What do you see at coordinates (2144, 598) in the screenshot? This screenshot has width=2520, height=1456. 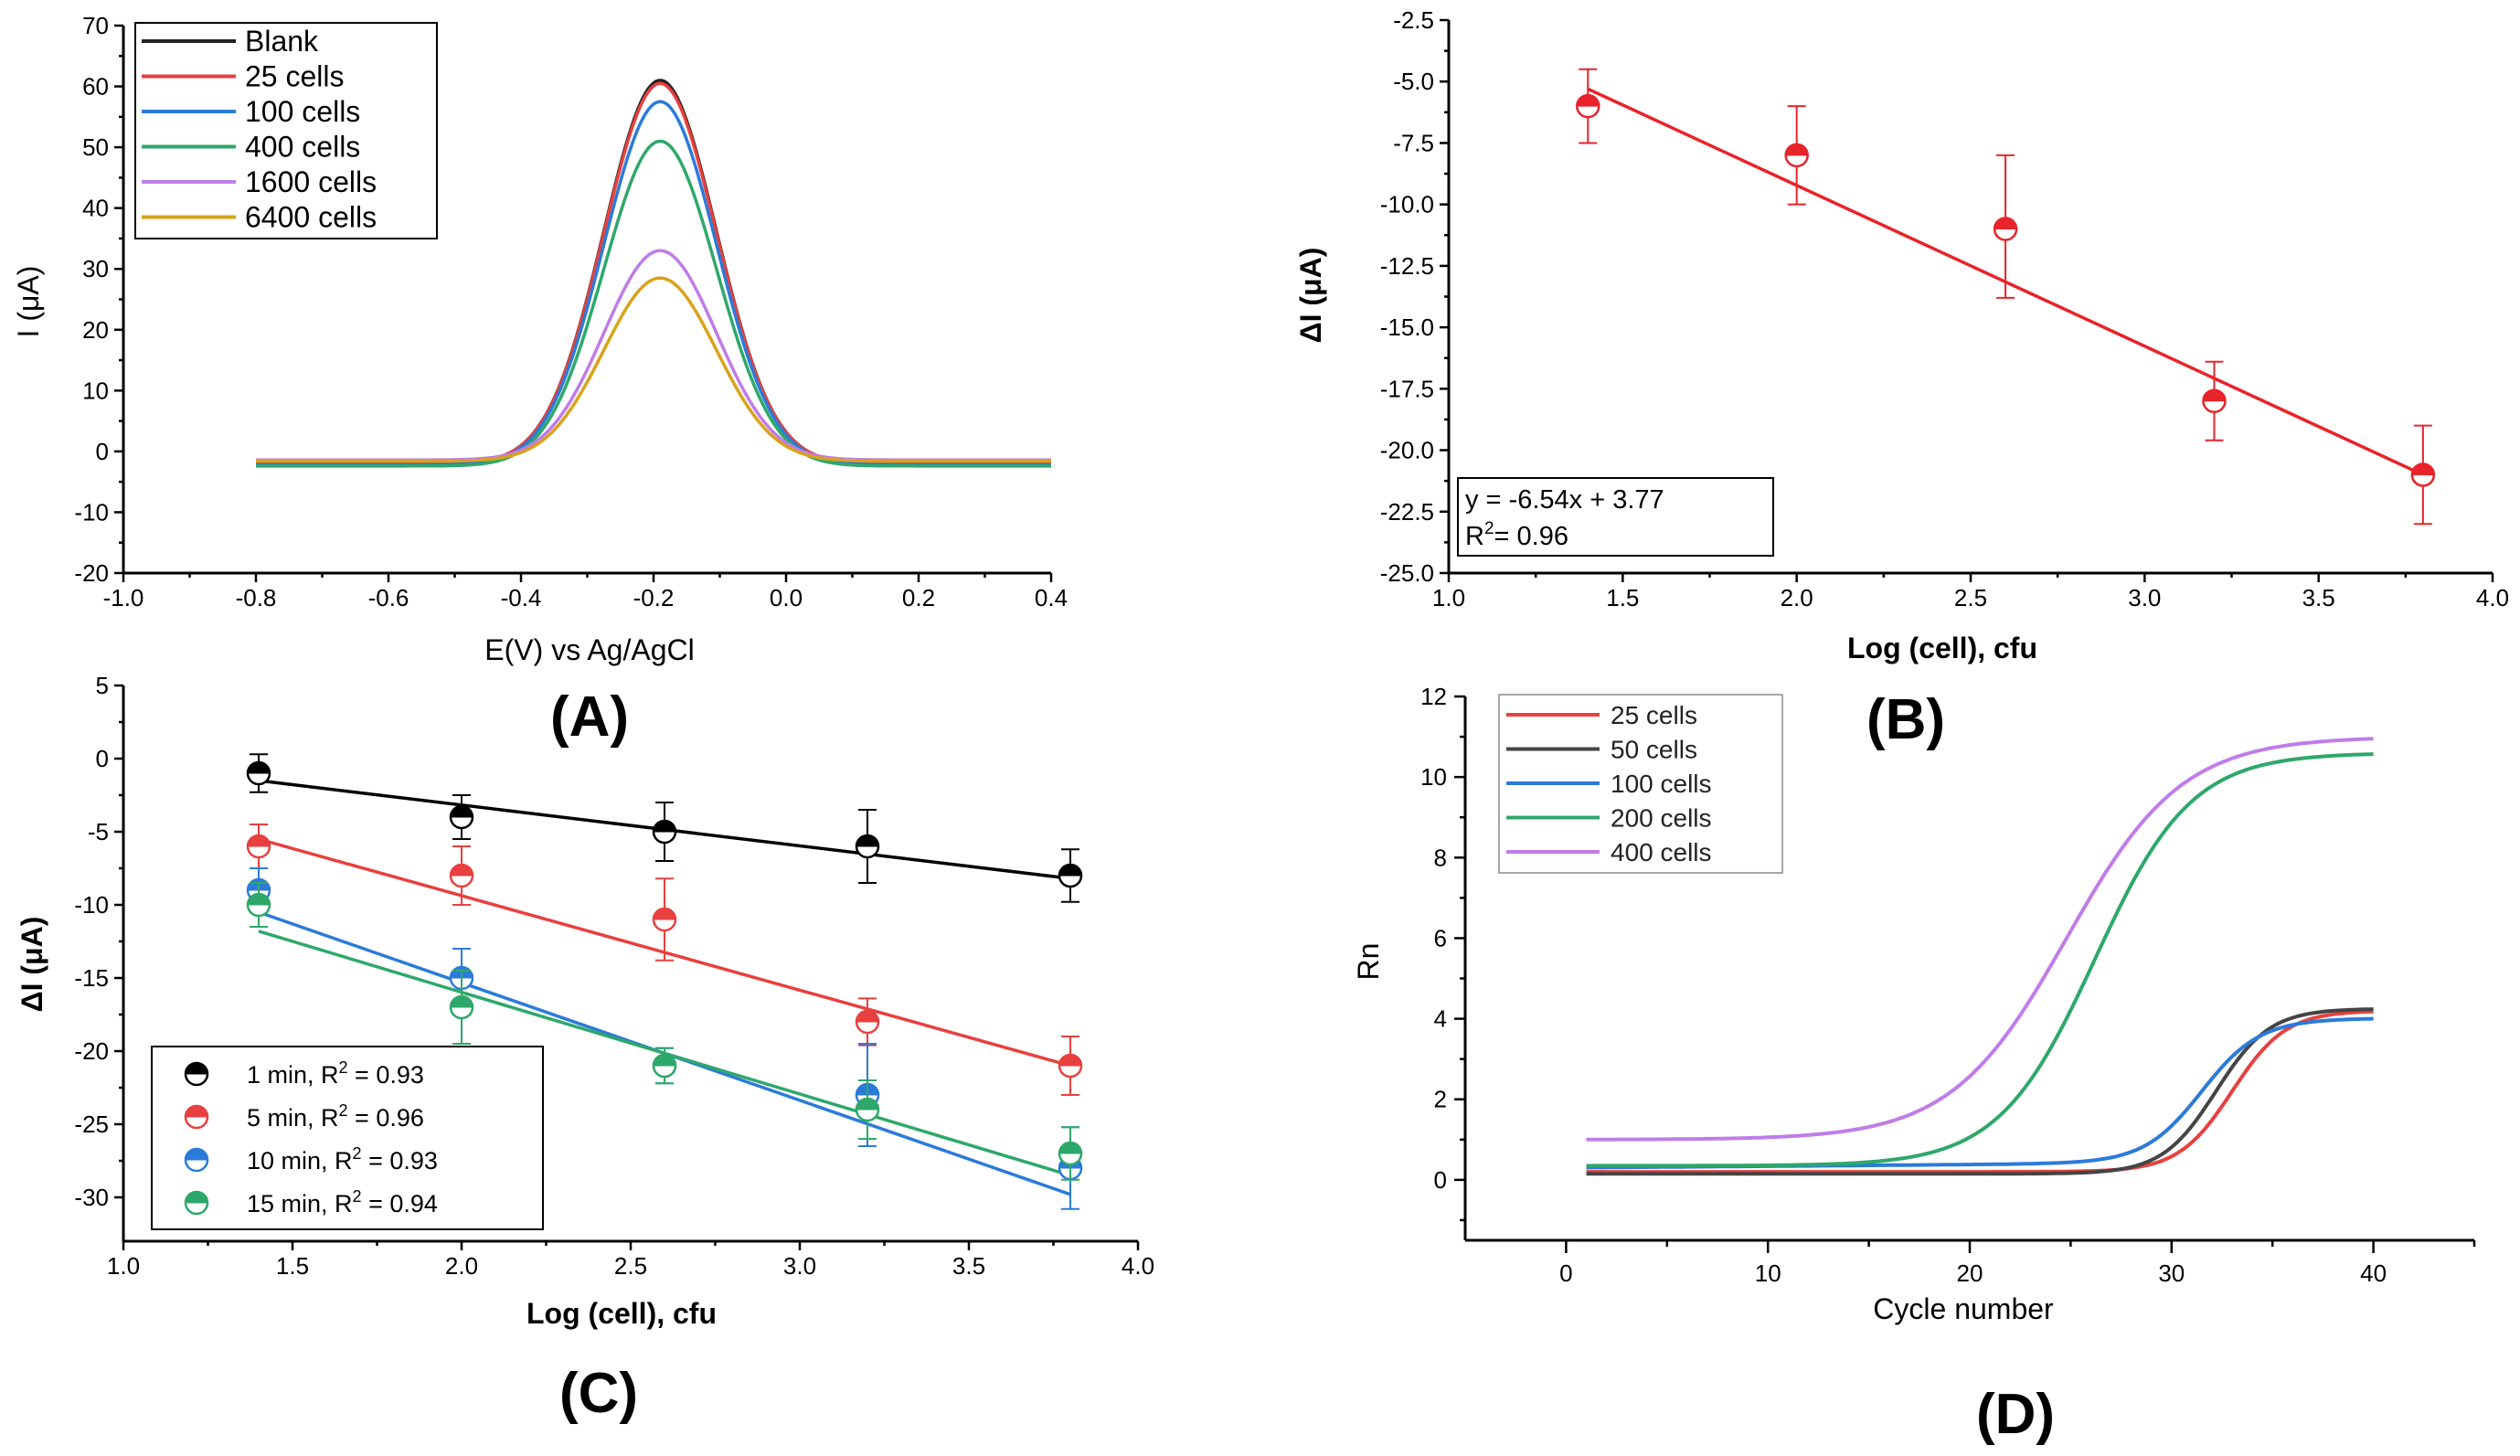 I see `panel-b-x-tick-label: 3.0` at bounding box center [2144, 598].